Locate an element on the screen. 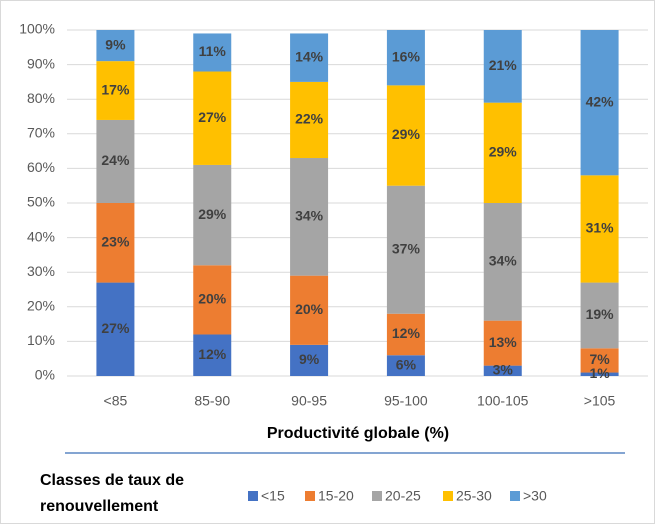 This screenshot has width=655, height=524. y-tick-label: 80% is located at coordinates (41, 98).